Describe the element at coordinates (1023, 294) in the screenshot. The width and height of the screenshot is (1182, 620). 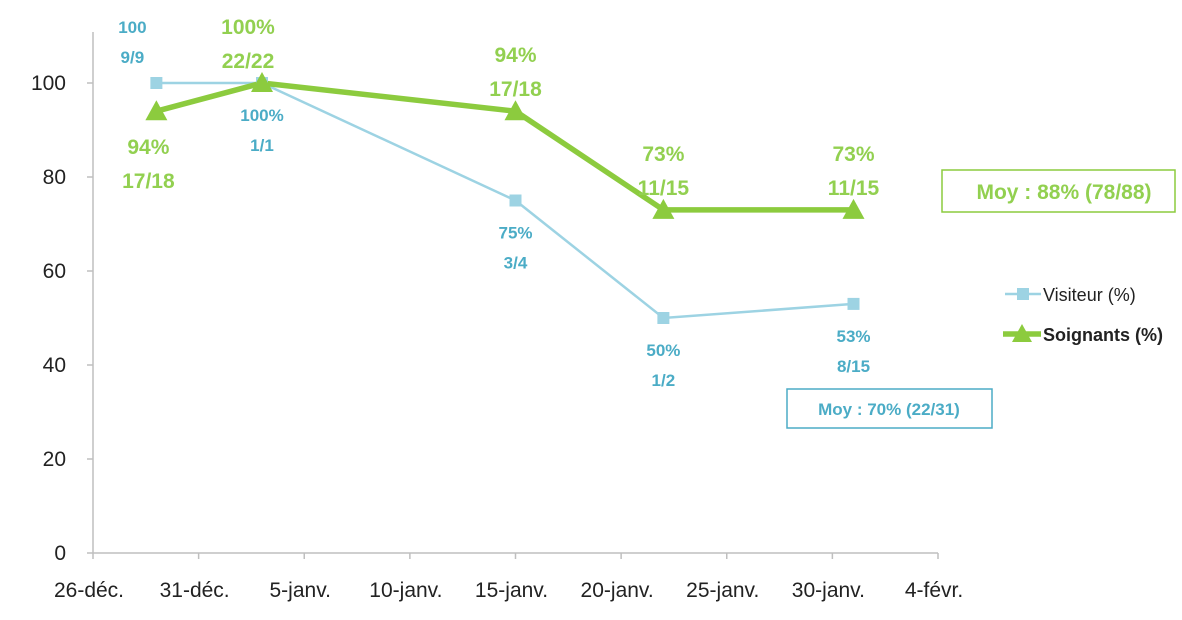
I see `legend-visiteur-marker` at that location.